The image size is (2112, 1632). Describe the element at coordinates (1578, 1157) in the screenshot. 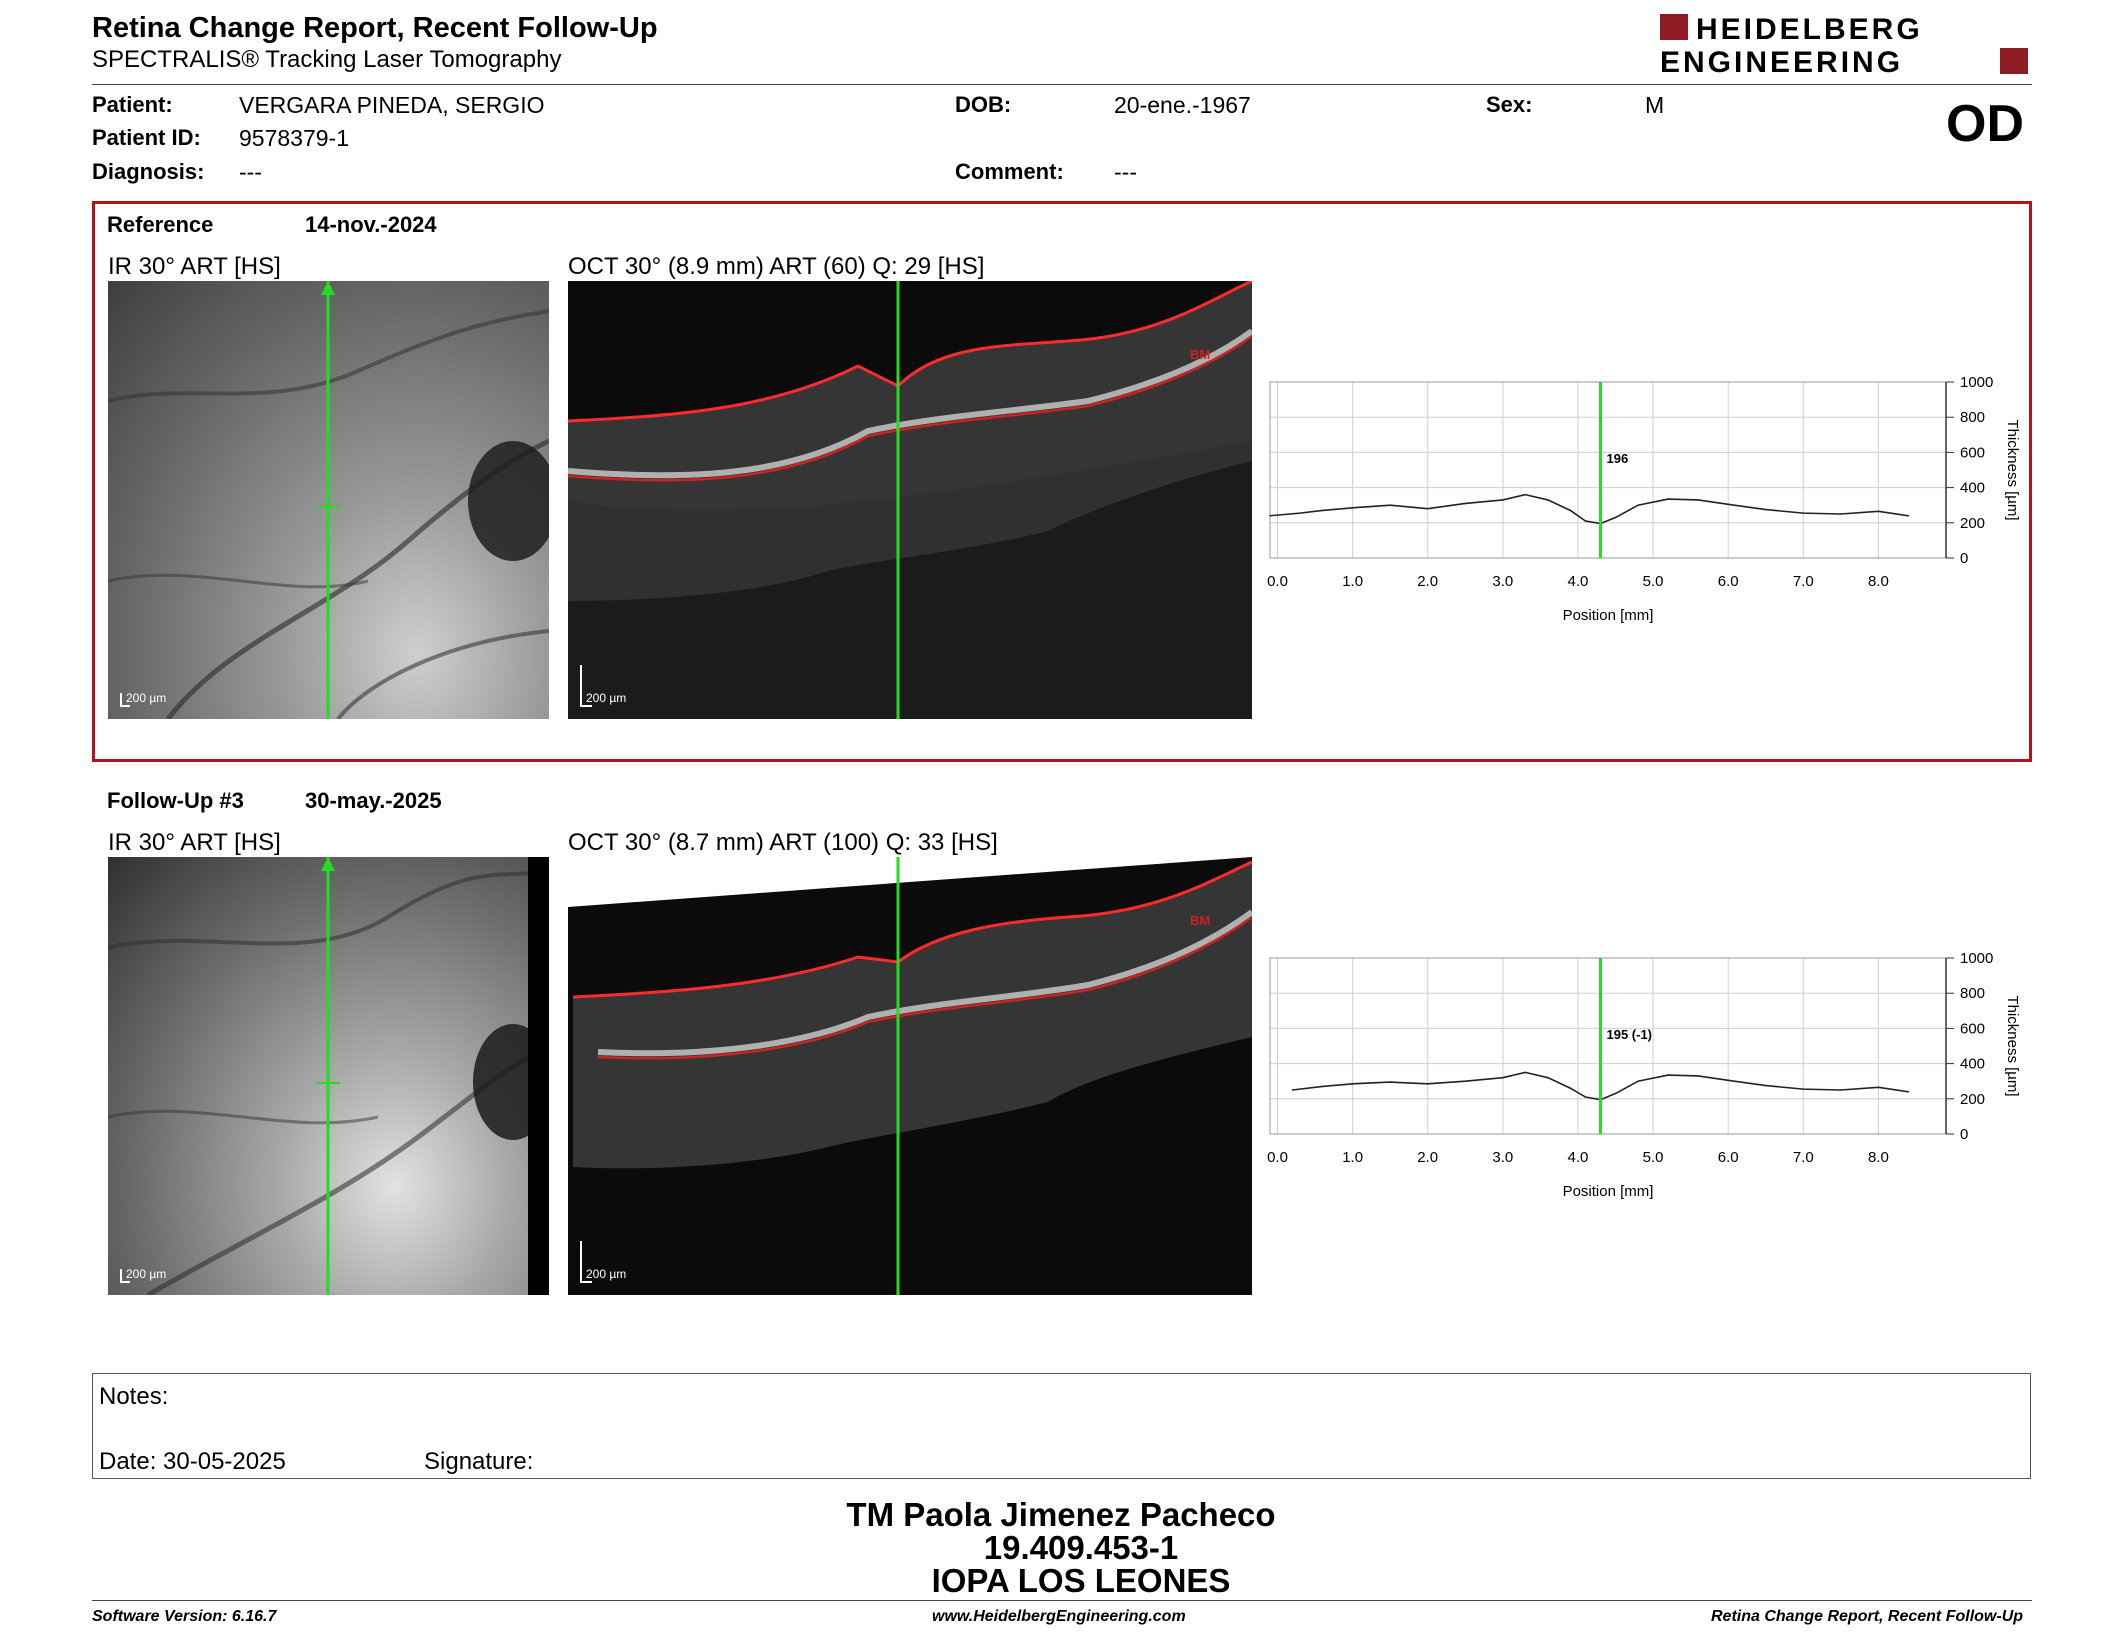

I see `followup-chart-xtick-label: 4.0` at that location.